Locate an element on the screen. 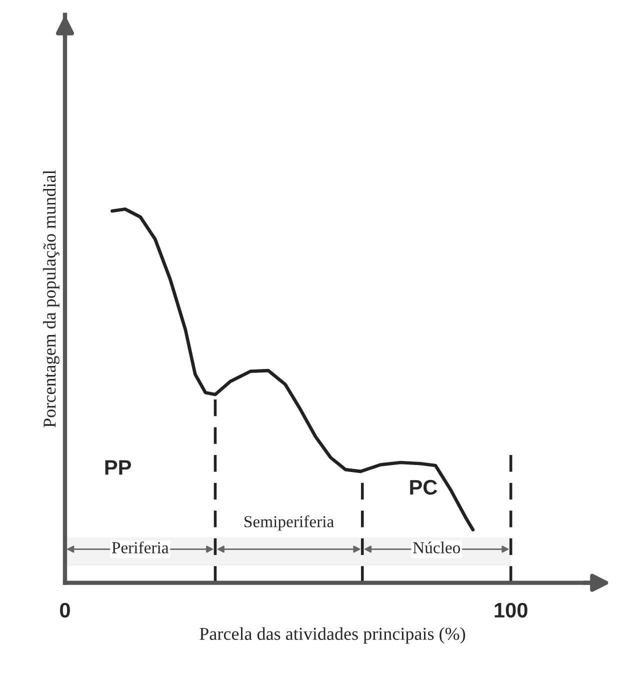 The width and height of the screenshot is (625, 673). band-label: Núcleo is located at coordinates (436, 548).